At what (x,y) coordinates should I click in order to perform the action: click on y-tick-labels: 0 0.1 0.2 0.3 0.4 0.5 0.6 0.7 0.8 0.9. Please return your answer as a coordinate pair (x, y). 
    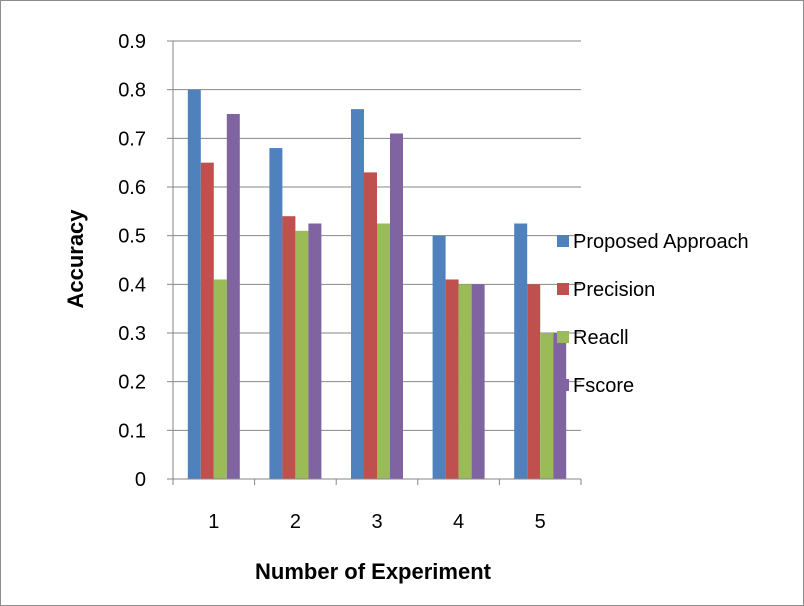
    Looking at the image, I should click on (132, 261).